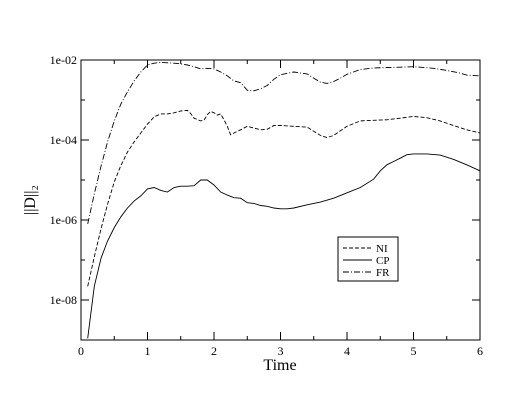  I want to click on x-tick-label: 3, so click(281, 351).